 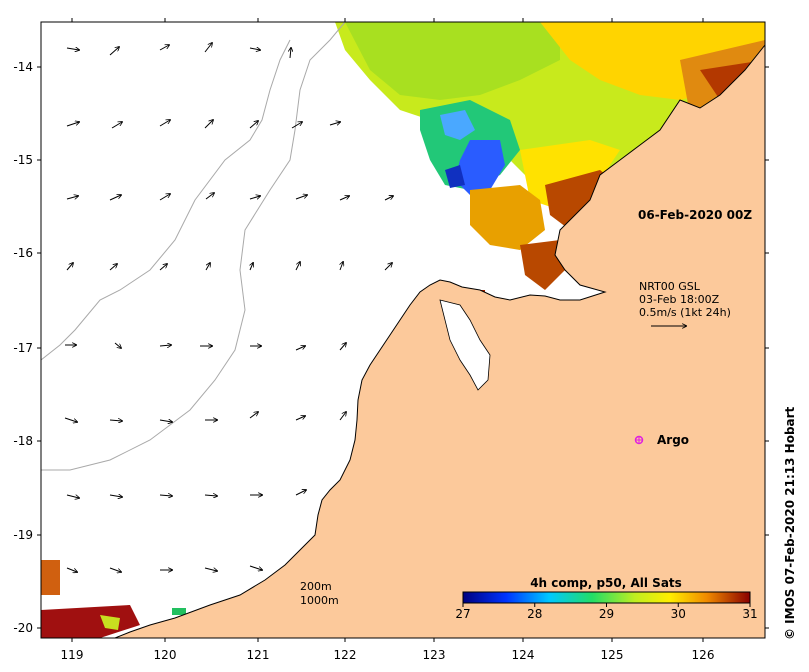 I want to click on lat-tick-label: -17, so click(x=23, y=348).